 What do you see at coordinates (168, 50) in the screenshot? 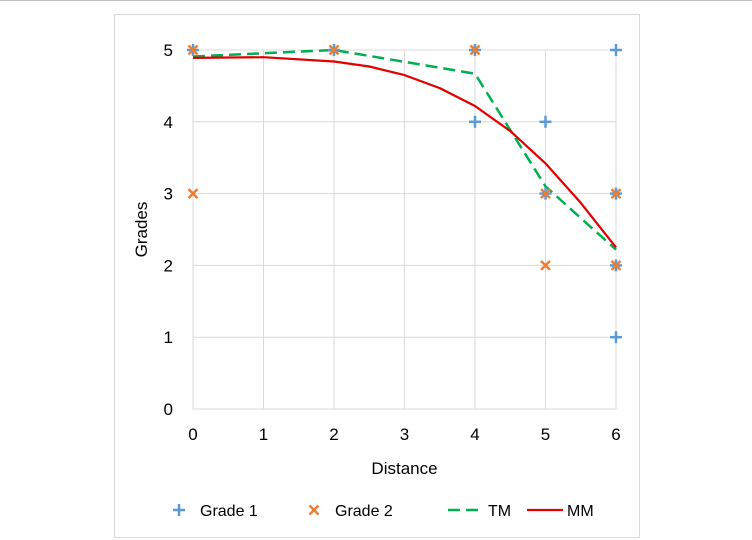
I see `y-tick-label: 5` at bounding box center [168, 50].